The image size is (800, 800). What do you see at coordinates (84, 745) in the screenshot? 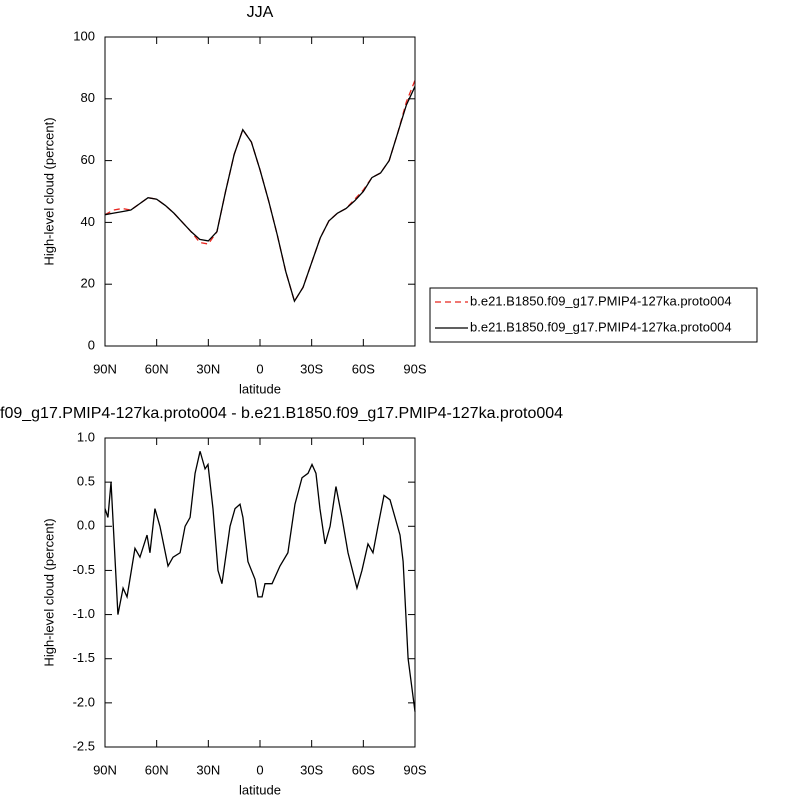
I see `y-tick-label: -2.5` at bounding box center [84, 745].